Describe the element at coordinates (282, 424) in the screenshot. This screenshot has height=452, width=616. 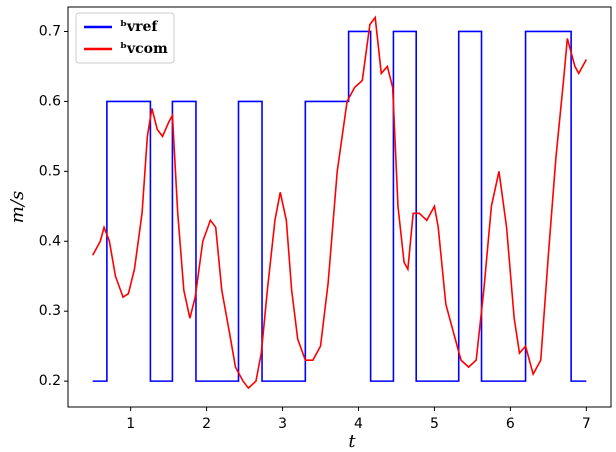
I see `x-tick-label: 3` at that location.